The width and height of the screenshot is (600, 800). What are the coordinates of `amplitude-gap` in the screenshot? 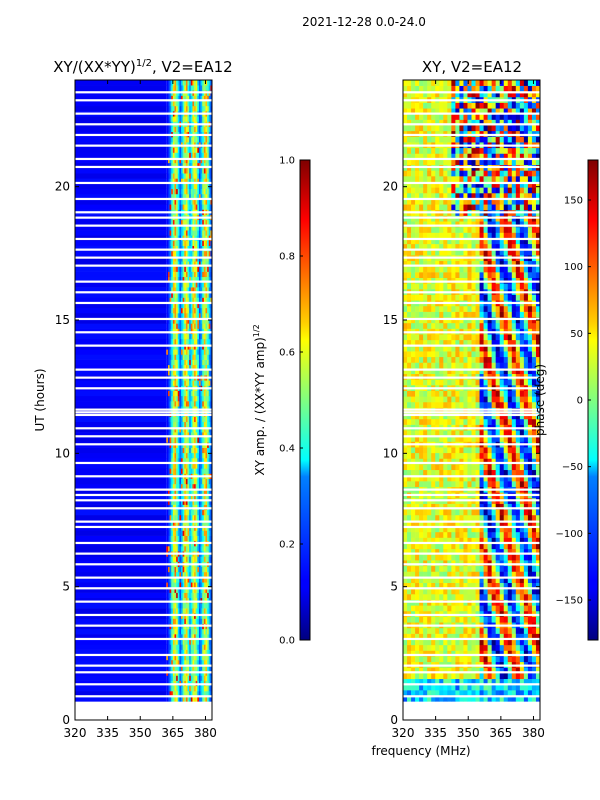 It's located at (143, 249).